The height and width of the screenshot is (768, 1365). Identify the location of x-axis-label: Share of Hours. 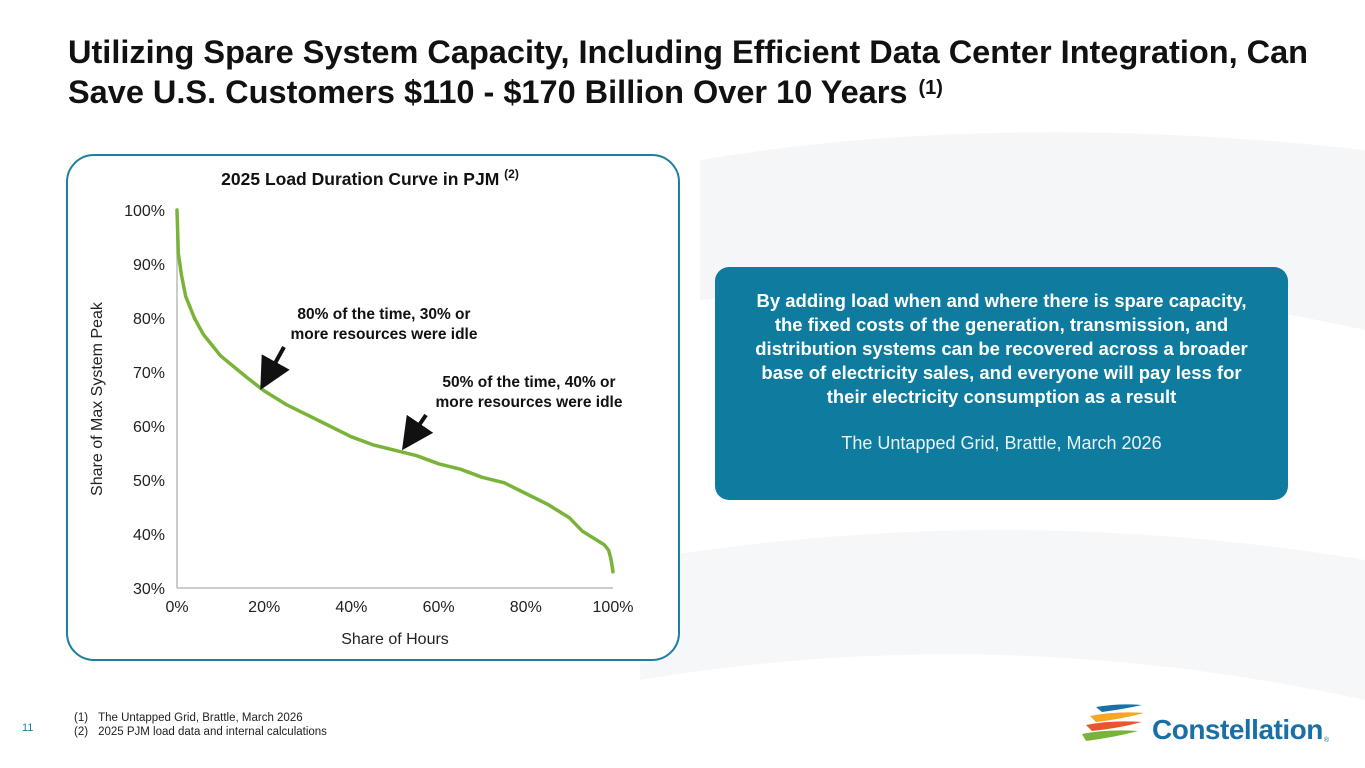
(395, 639).